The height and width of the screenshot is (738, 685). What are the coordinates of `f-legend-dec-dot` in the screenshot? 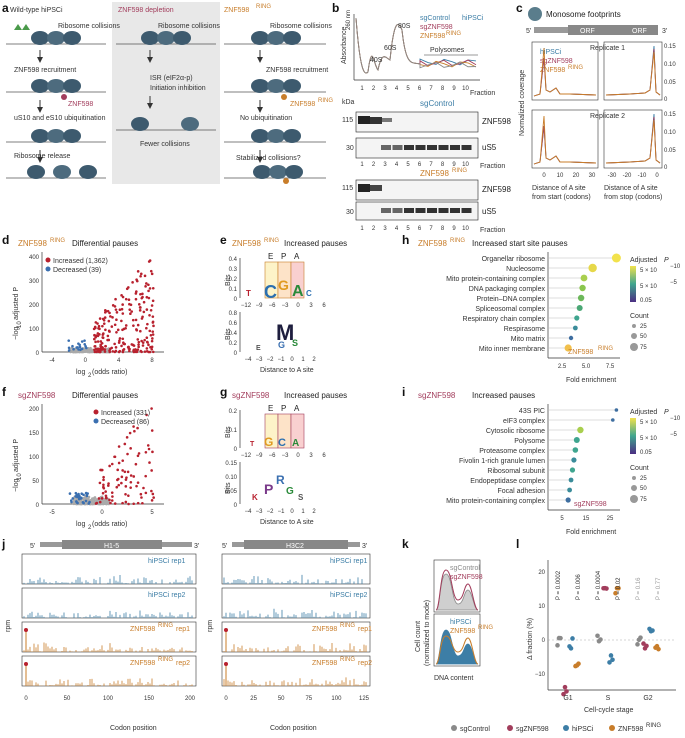 It's located at (96, 421).